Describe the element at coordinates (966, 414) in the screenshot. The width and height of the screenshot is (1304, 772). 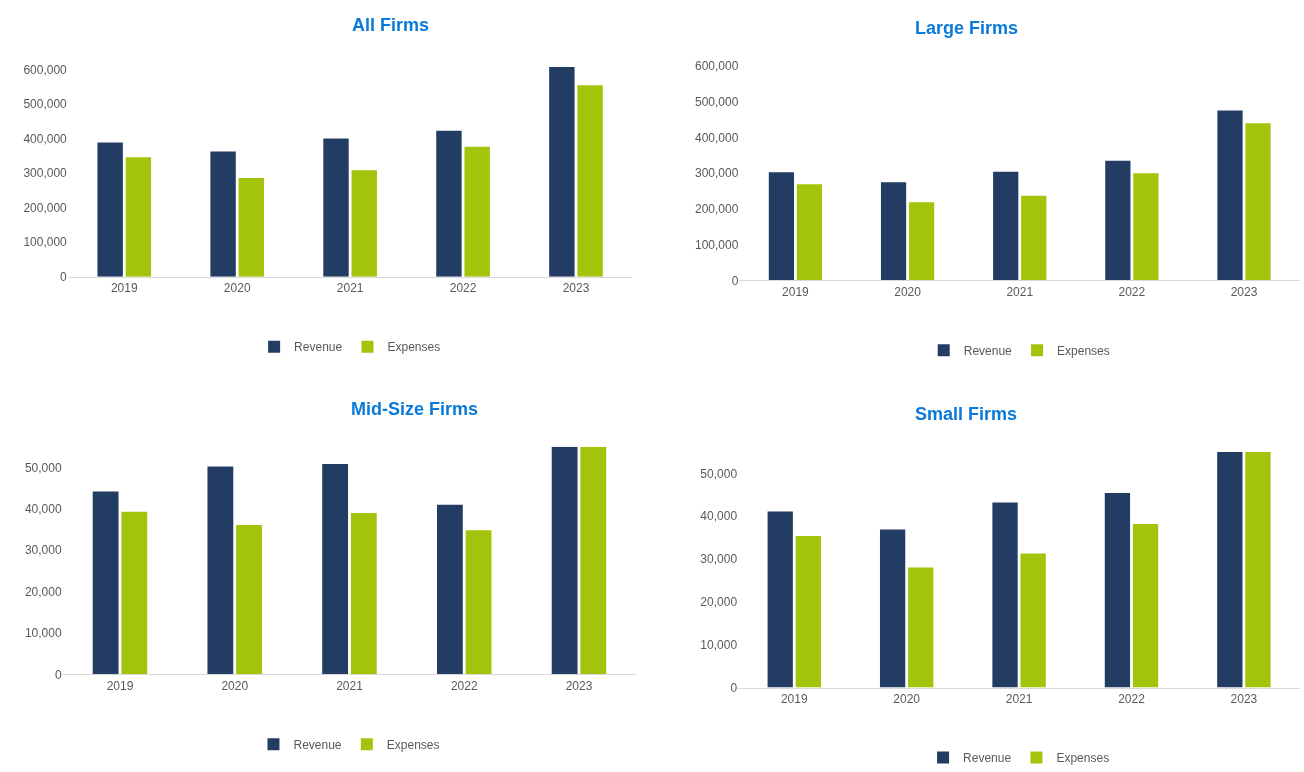
I see `chart-title: Small Firms` at that location.